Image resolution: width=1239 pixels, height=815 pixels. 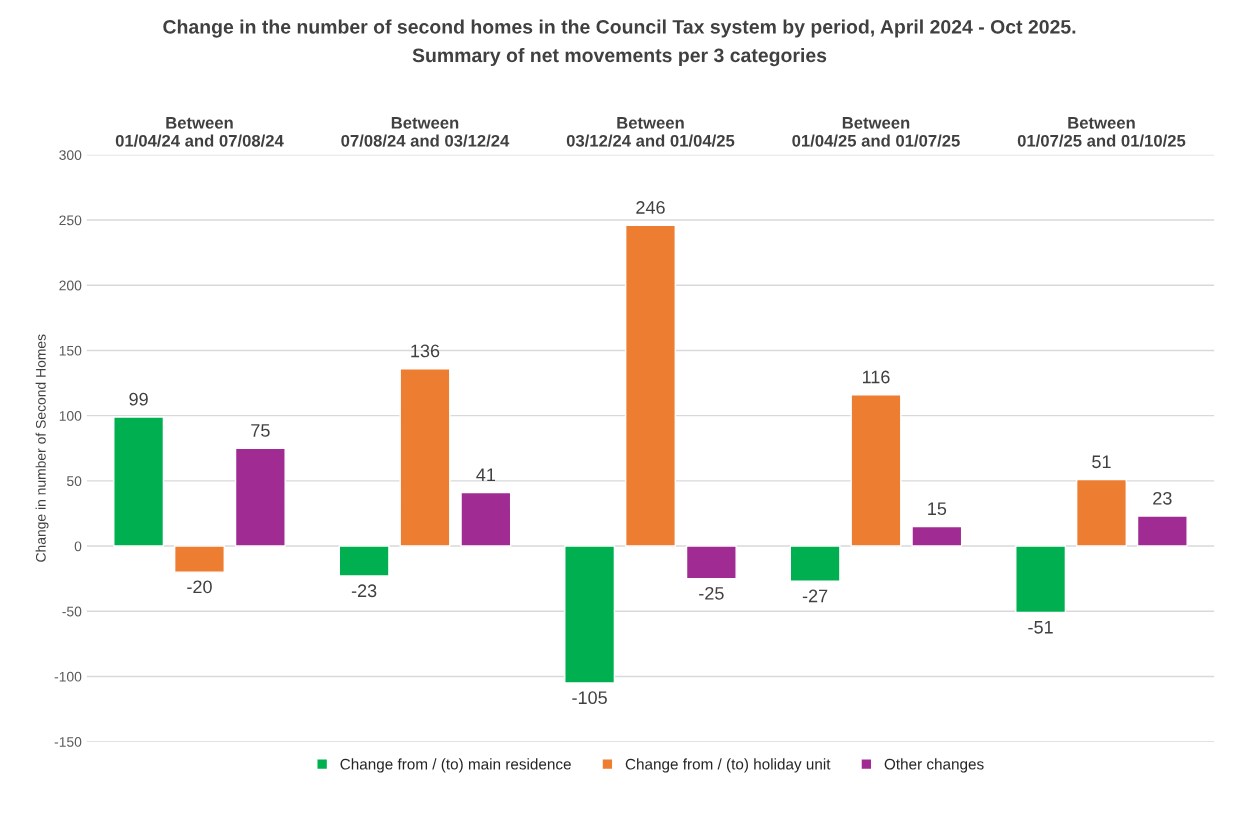 I want to click on data-label: 116, so click(x=876, y=377).